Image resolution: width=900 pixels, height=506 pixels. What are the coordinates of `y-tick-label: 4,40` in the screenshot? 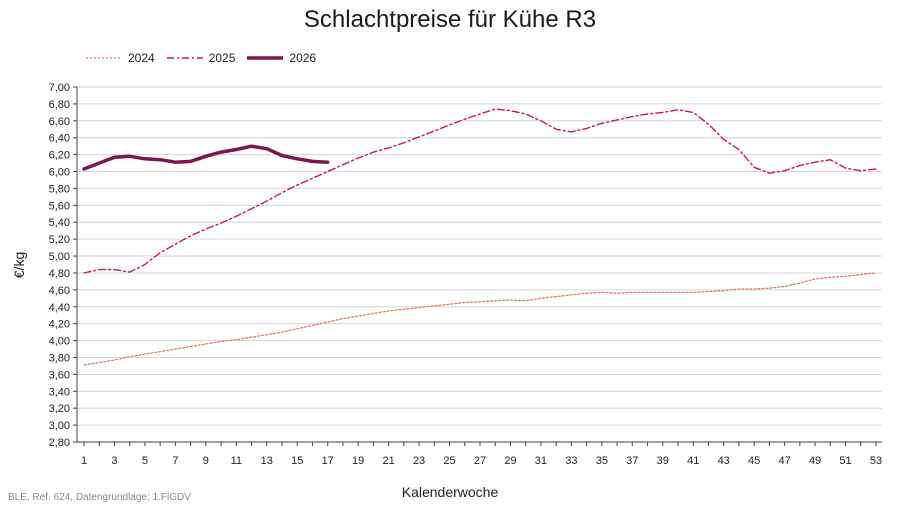 It's located at (59, 308).